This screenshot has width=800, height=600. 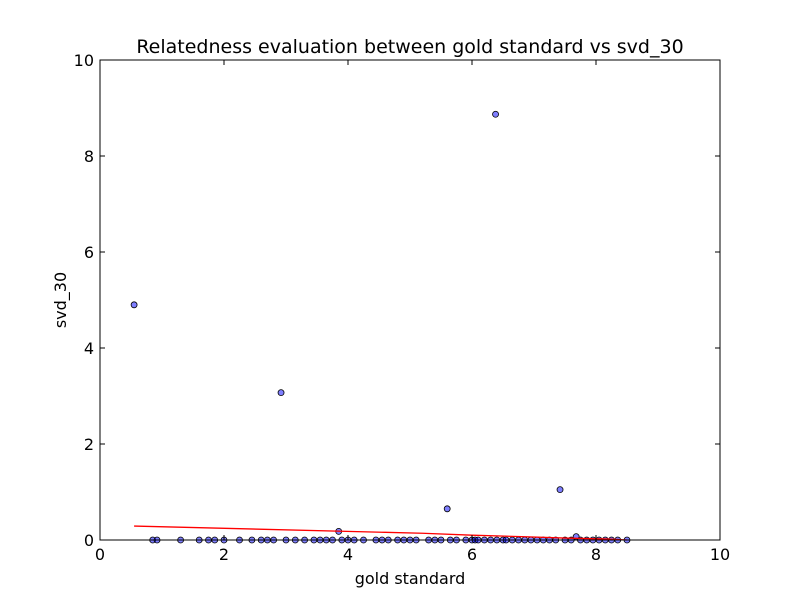 I want to click on x-tick-label: 6, so click(x=472, y=554).